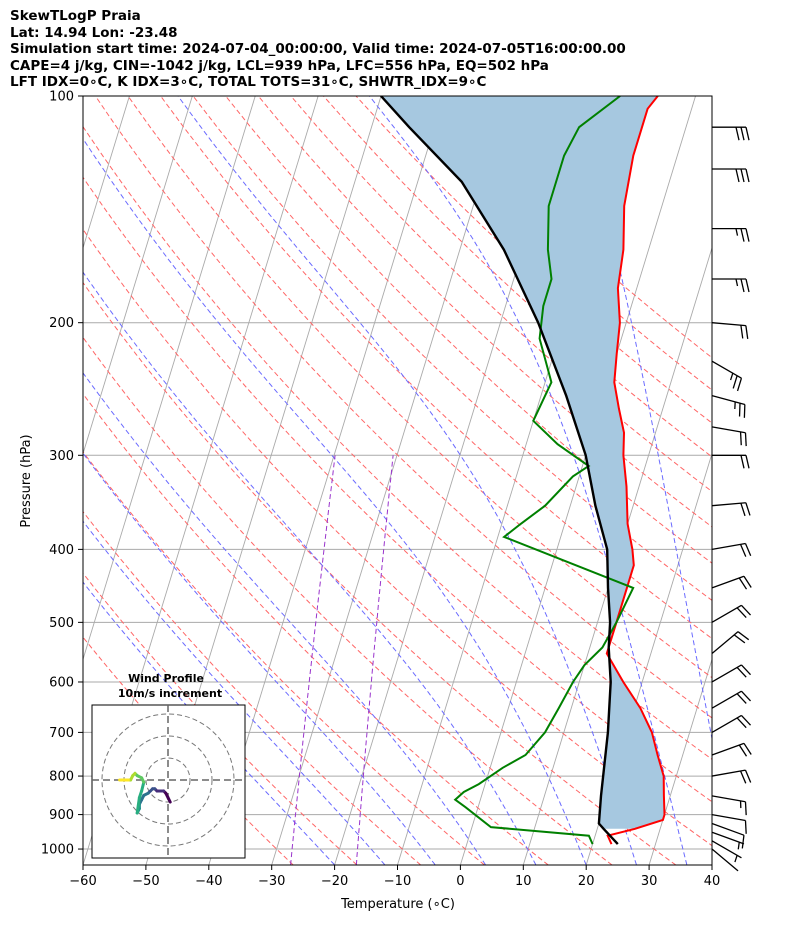 The height and width of the screenshot is (937, 794). Describe the element at coordinates (61, 456) in the screenshot. I see `y-tick-label: 300` at that location.